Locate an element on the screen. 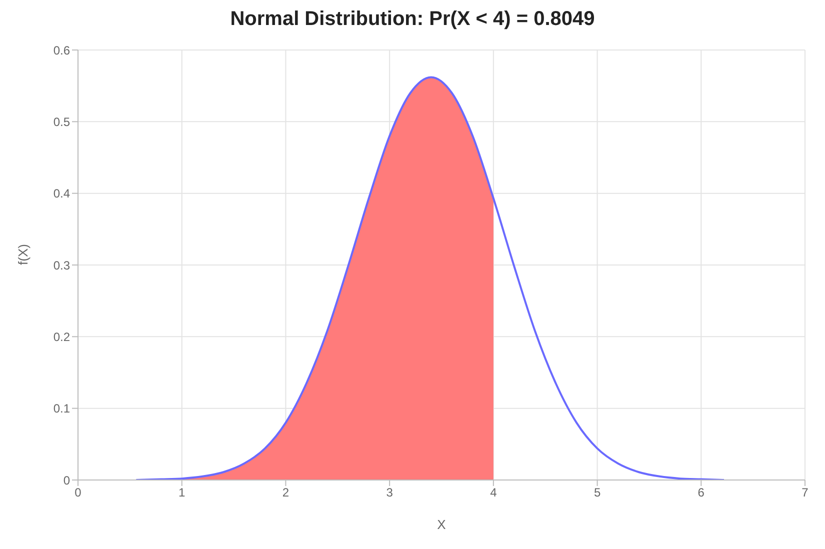 The image size is (825, 549). y-tick-label: 0.3 is located at coordinates (61, 265).